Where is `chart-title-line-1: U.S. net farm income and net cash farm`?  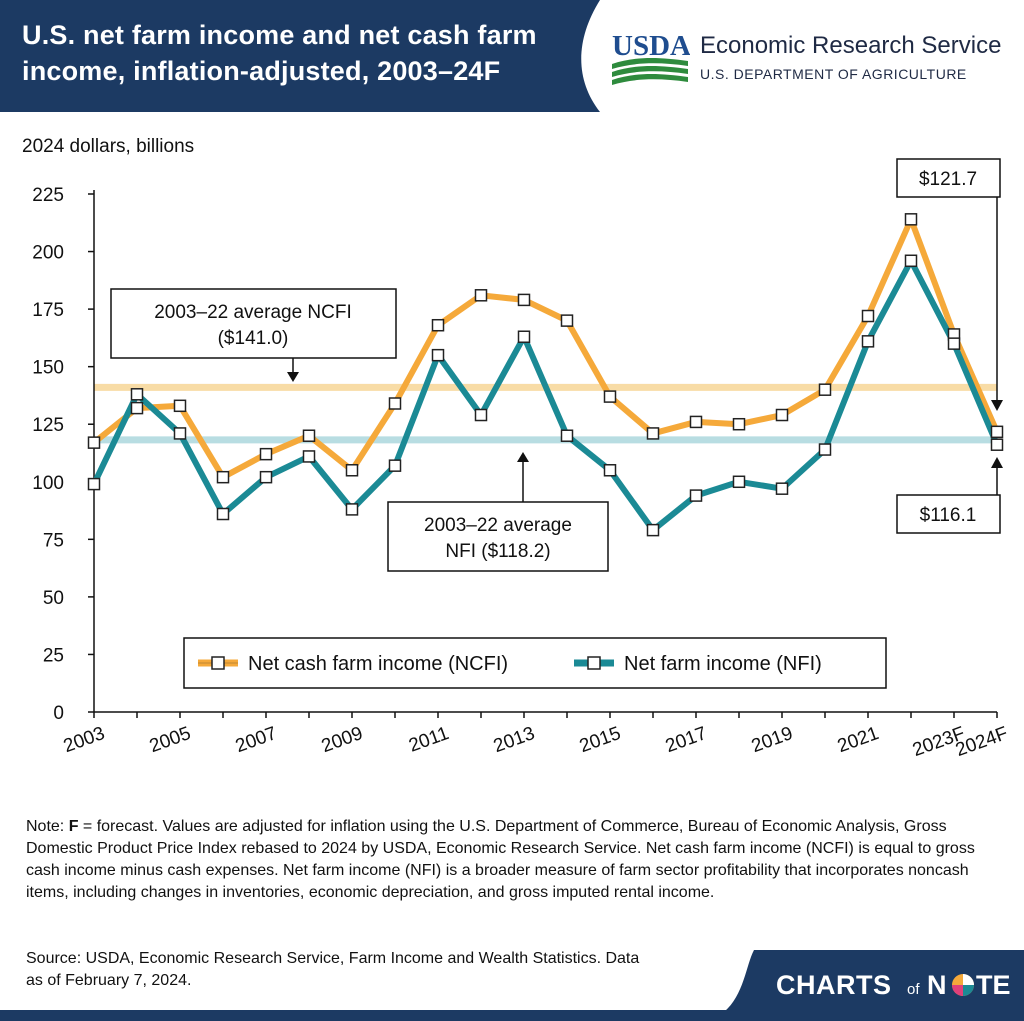
chart-title-line-1: U.S. net farm income and net cash farm is located at coordinates (279, 35).